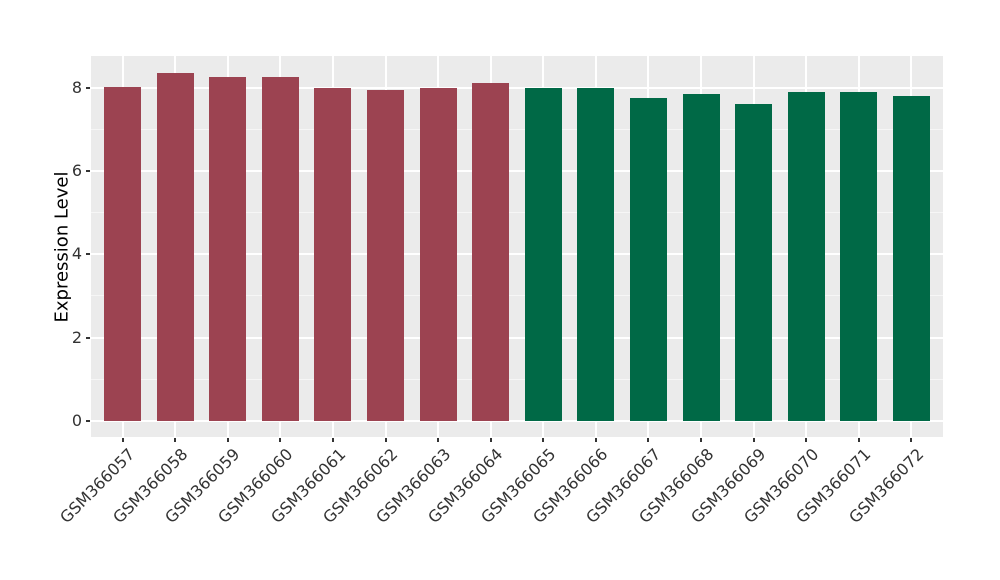 Image resolution: width=1000 pixels, height=580 pixels. I want to click on y-tick-label: 0, so click(76, 420).